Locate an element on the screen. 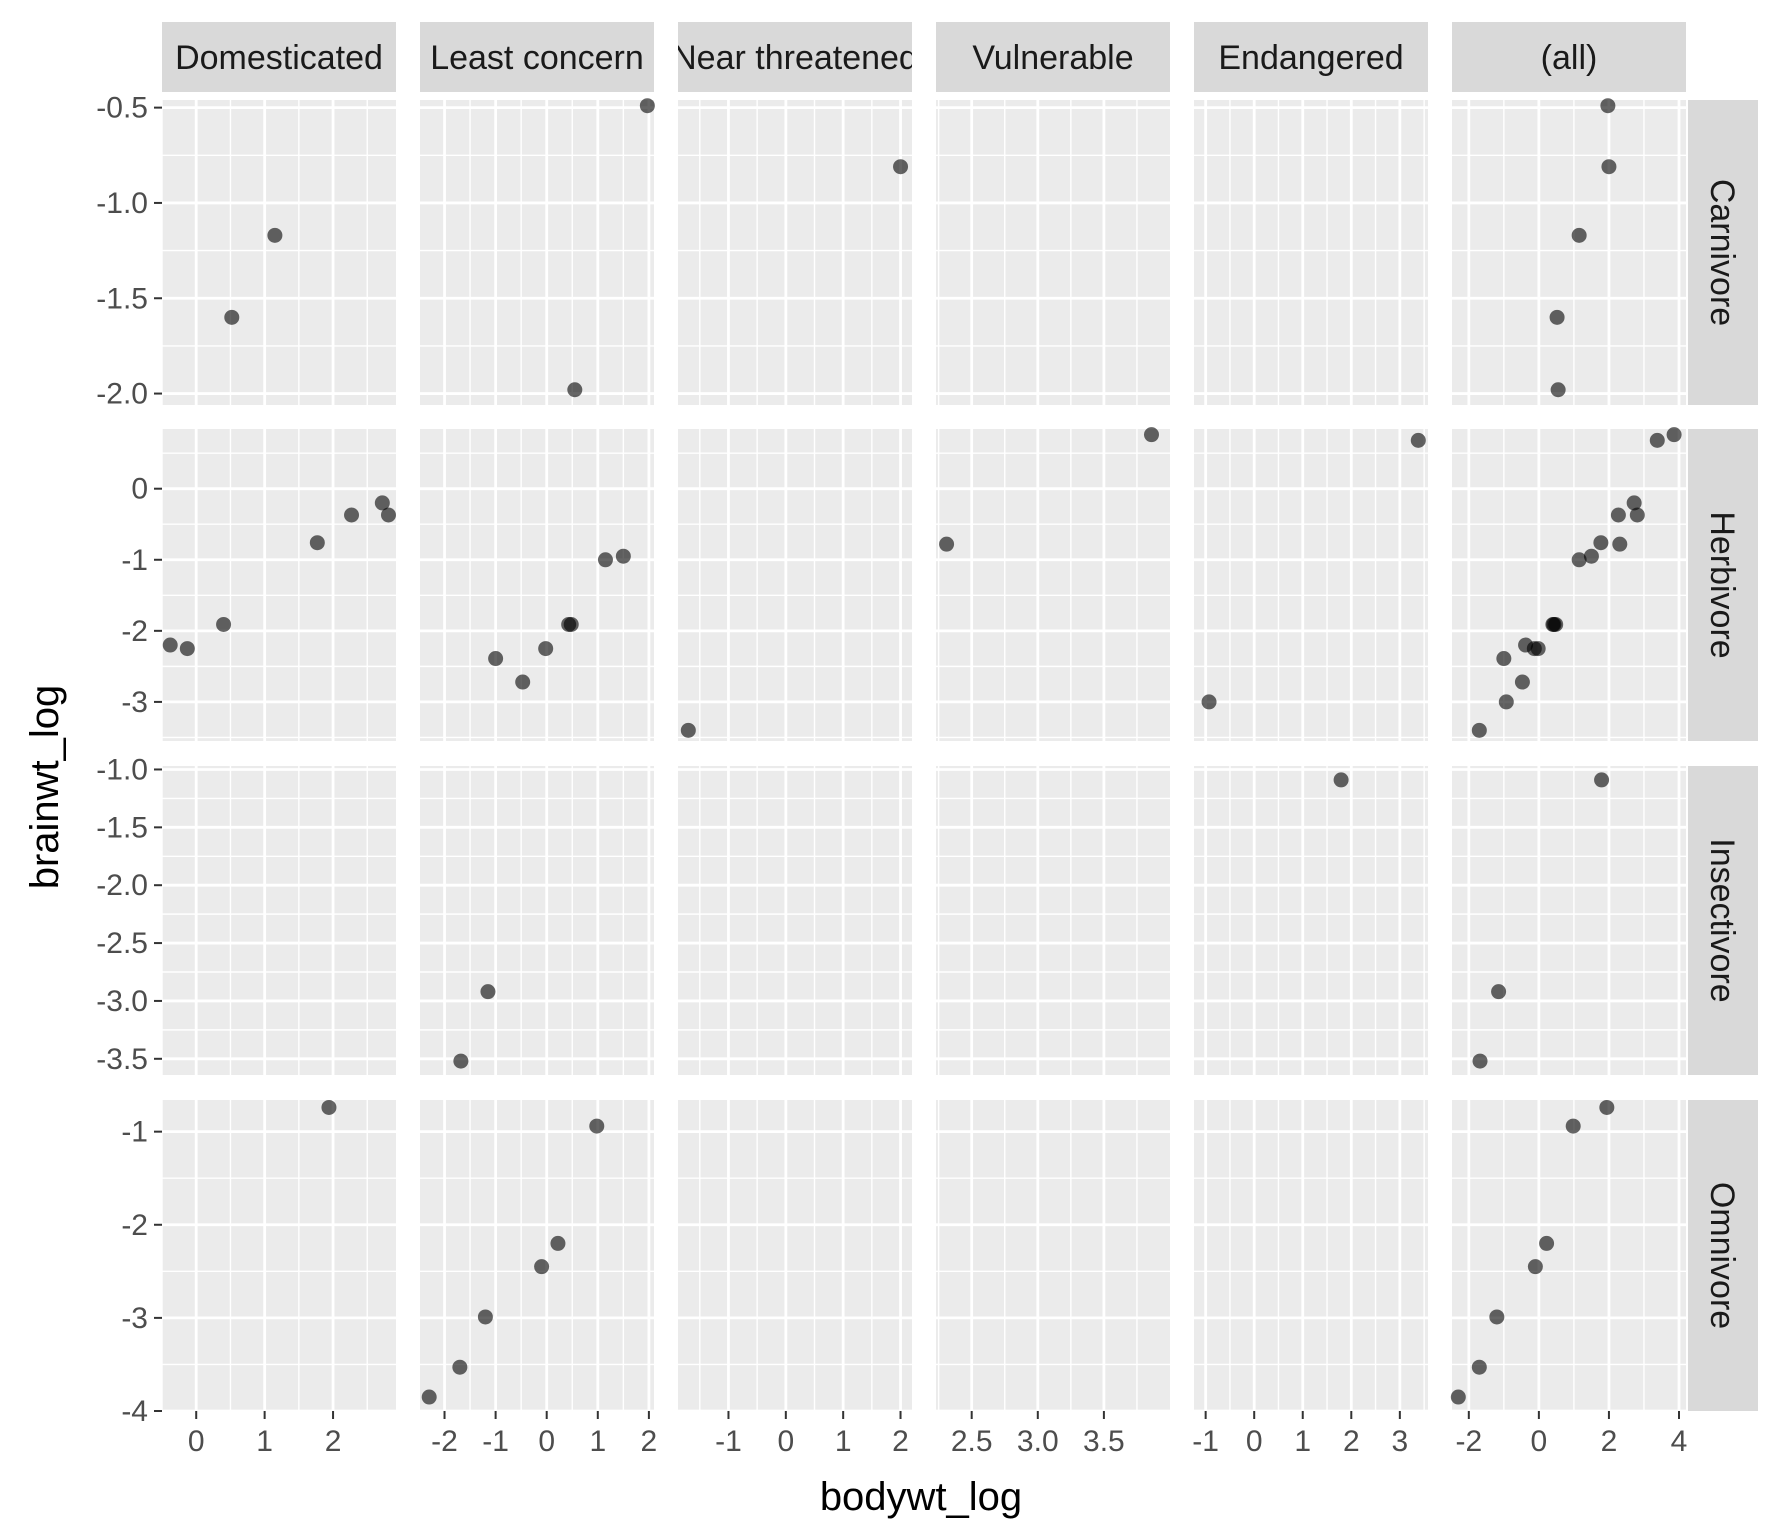  x-tick-label: 3.0 is located at coordinates (1038, 1441).